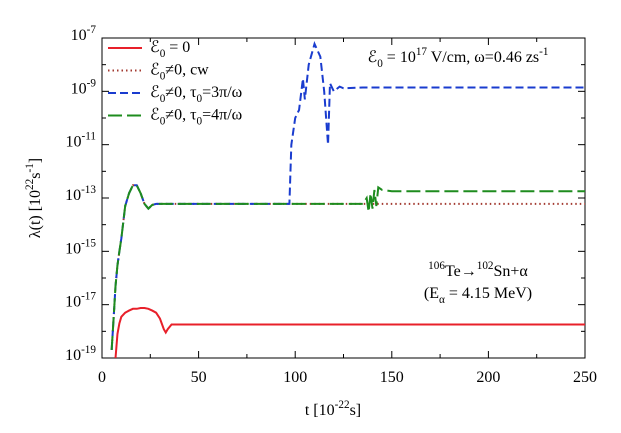  What do you see at coordinates (478, 270) in the screenshot?
I see `annotation: 106Te→102Sn+α` at bounding box center [478, 270].